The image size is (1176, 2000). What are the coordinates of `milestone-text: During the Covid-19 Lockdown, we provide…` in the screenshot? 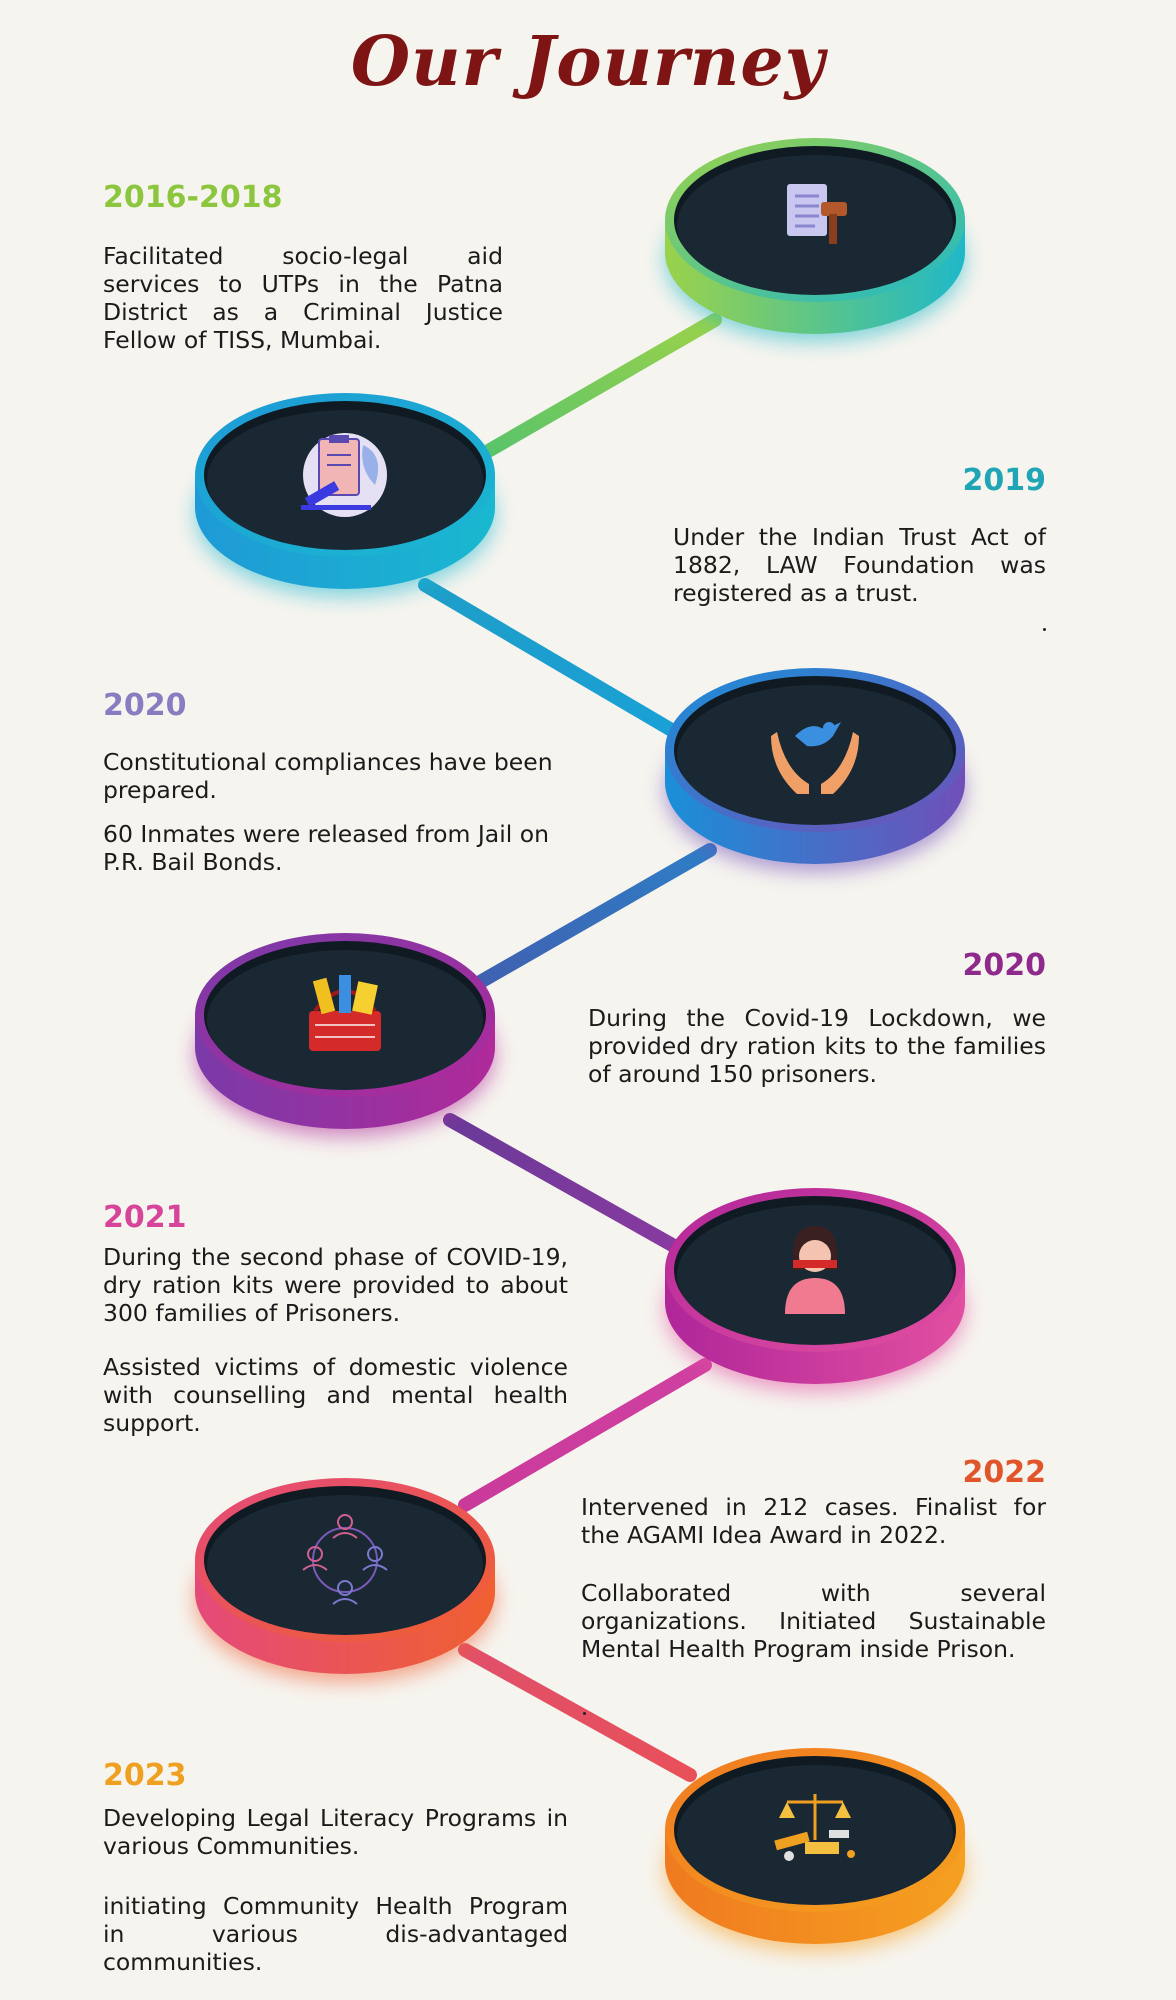 It's located at (817, 1054).